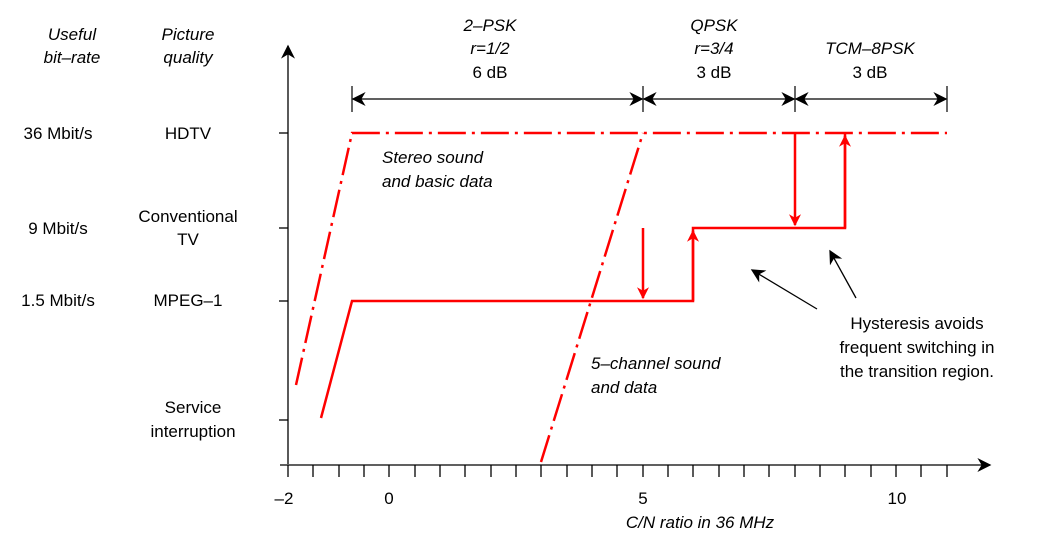 The image size is (1038, 539). What do you see at coordinates (713, 48) in the screenshot?
I see `mode-qpsk-rate: r=3/4` at bounding box center [713, 48].